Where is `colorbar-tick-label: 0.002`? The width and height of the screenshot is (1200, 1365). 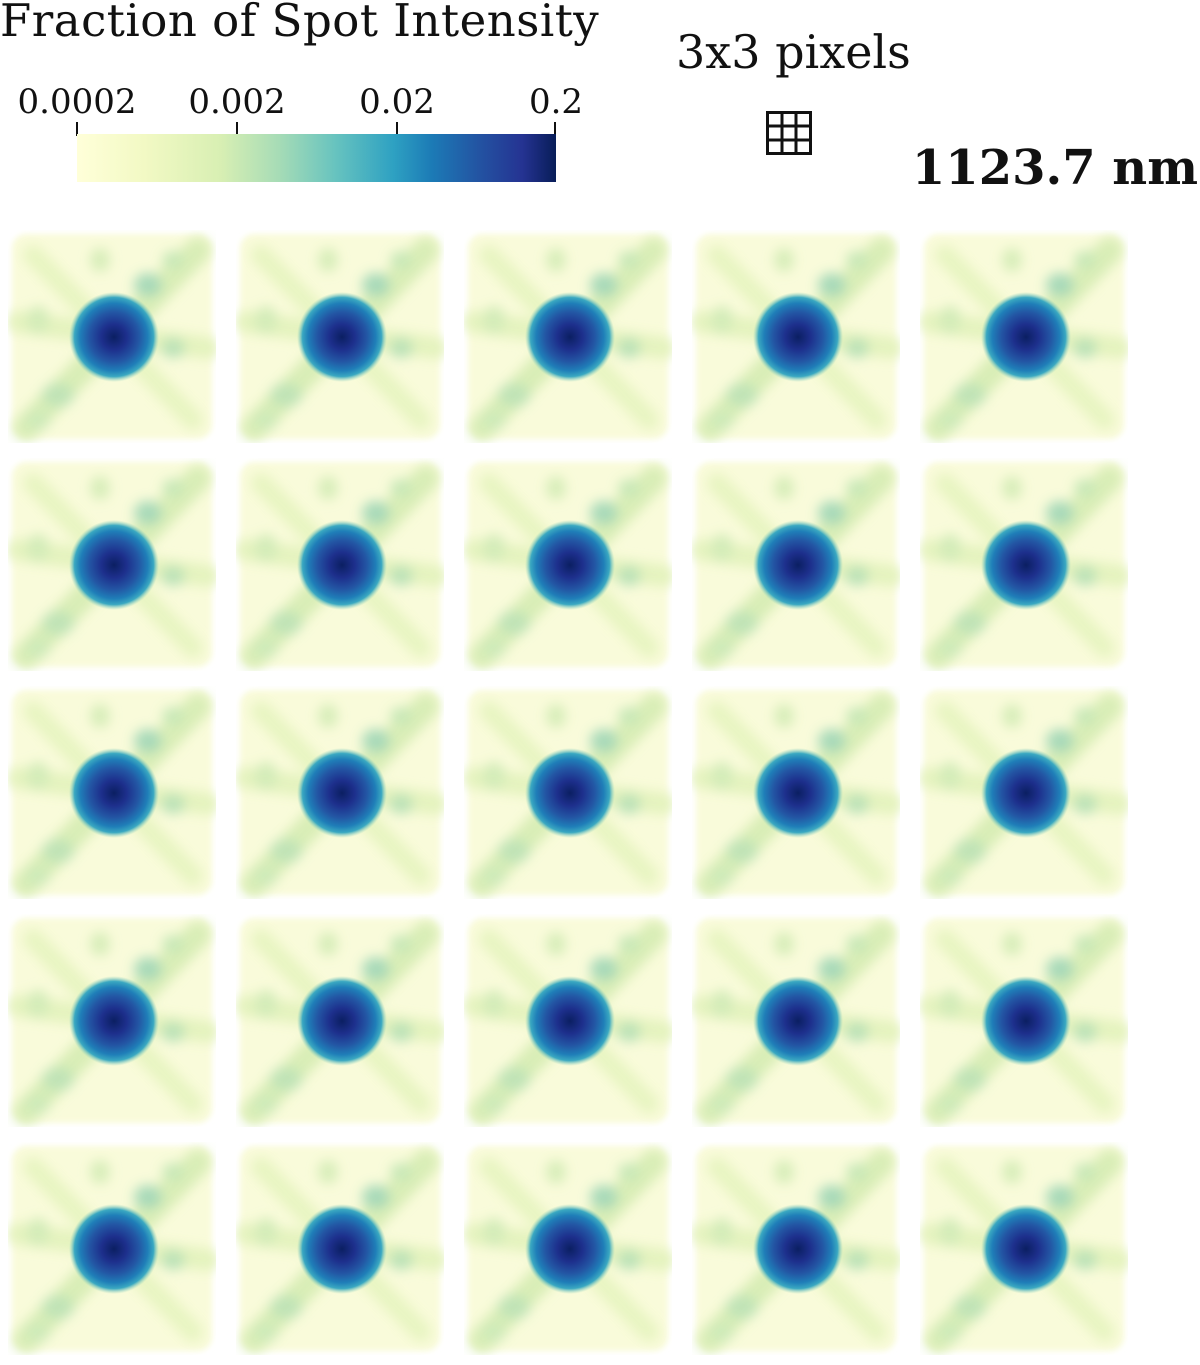 colorbar-tick-label: 0.002 is located at coordinates (237, 102).